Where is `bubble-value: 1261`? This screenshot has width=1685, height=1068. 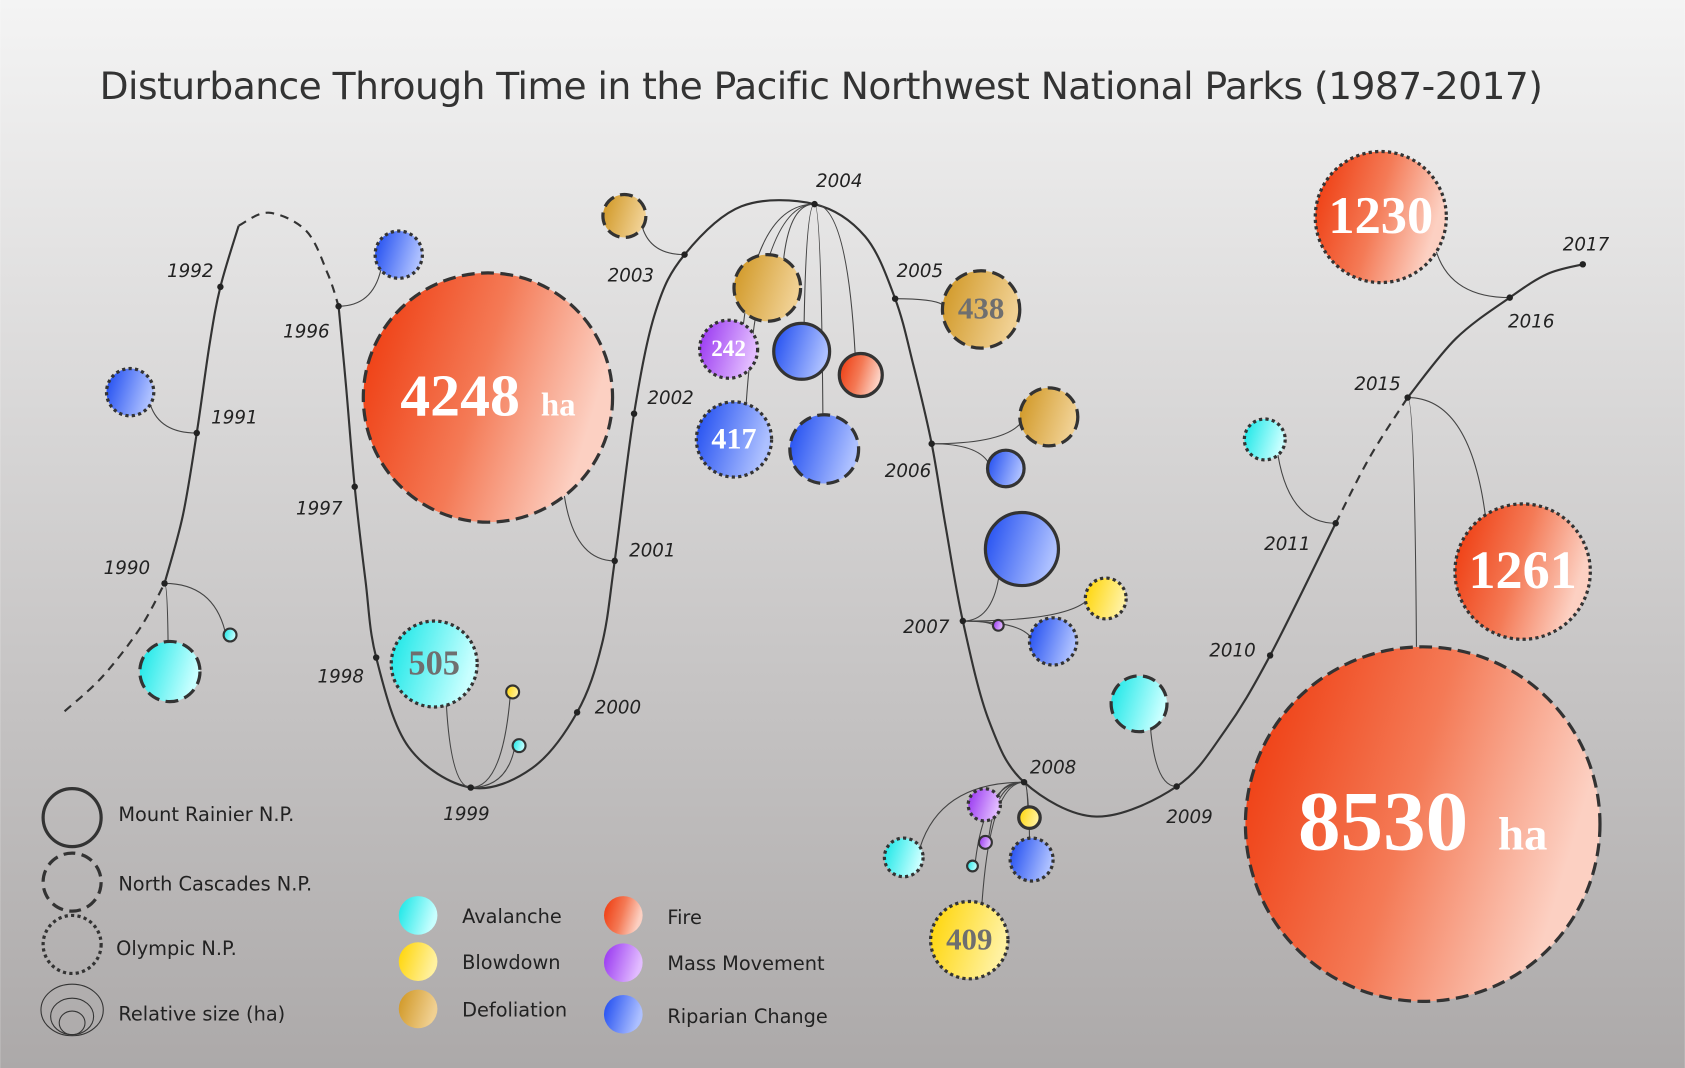
bubble-value: 1261 is located at coordinates (1522, 570).